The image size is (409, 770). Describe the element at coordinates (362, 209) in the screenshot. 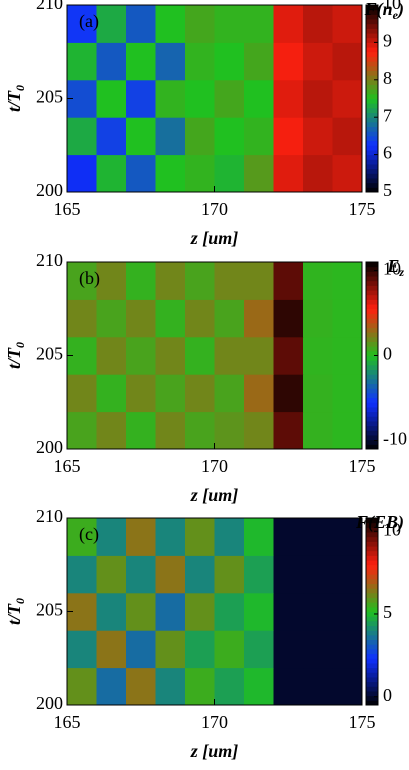

I see `x-tick-label: 175` at that location.